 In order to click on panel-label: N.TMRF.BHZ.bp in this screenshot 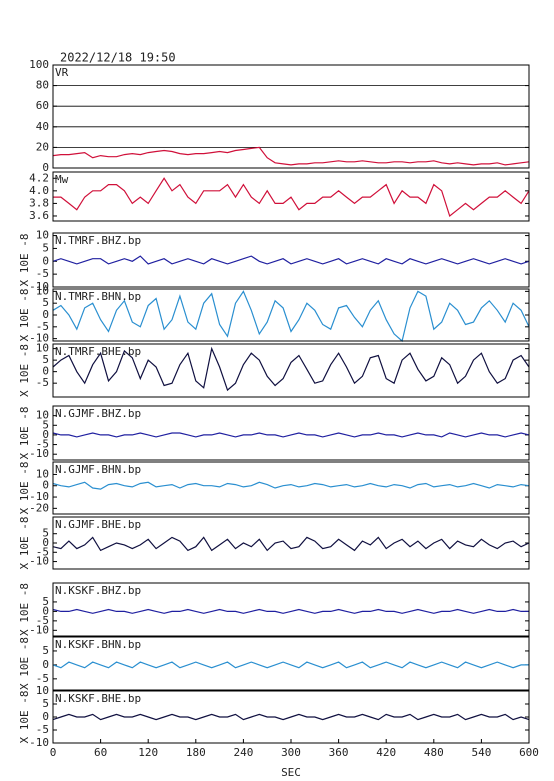, I will do `click(98, 240)`.